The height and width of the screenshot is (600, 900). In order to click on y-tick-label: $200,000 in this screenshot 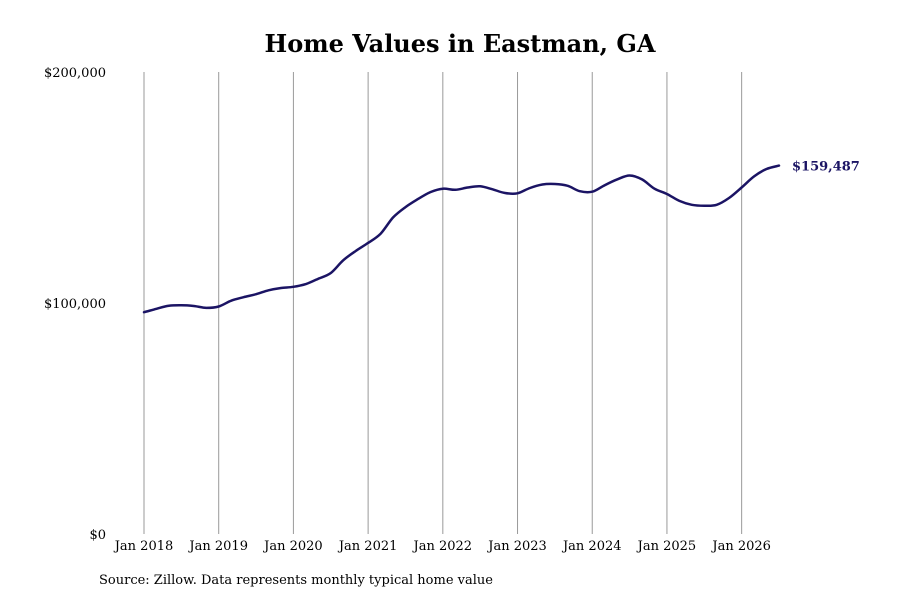, I will do `click(75, 73)`.